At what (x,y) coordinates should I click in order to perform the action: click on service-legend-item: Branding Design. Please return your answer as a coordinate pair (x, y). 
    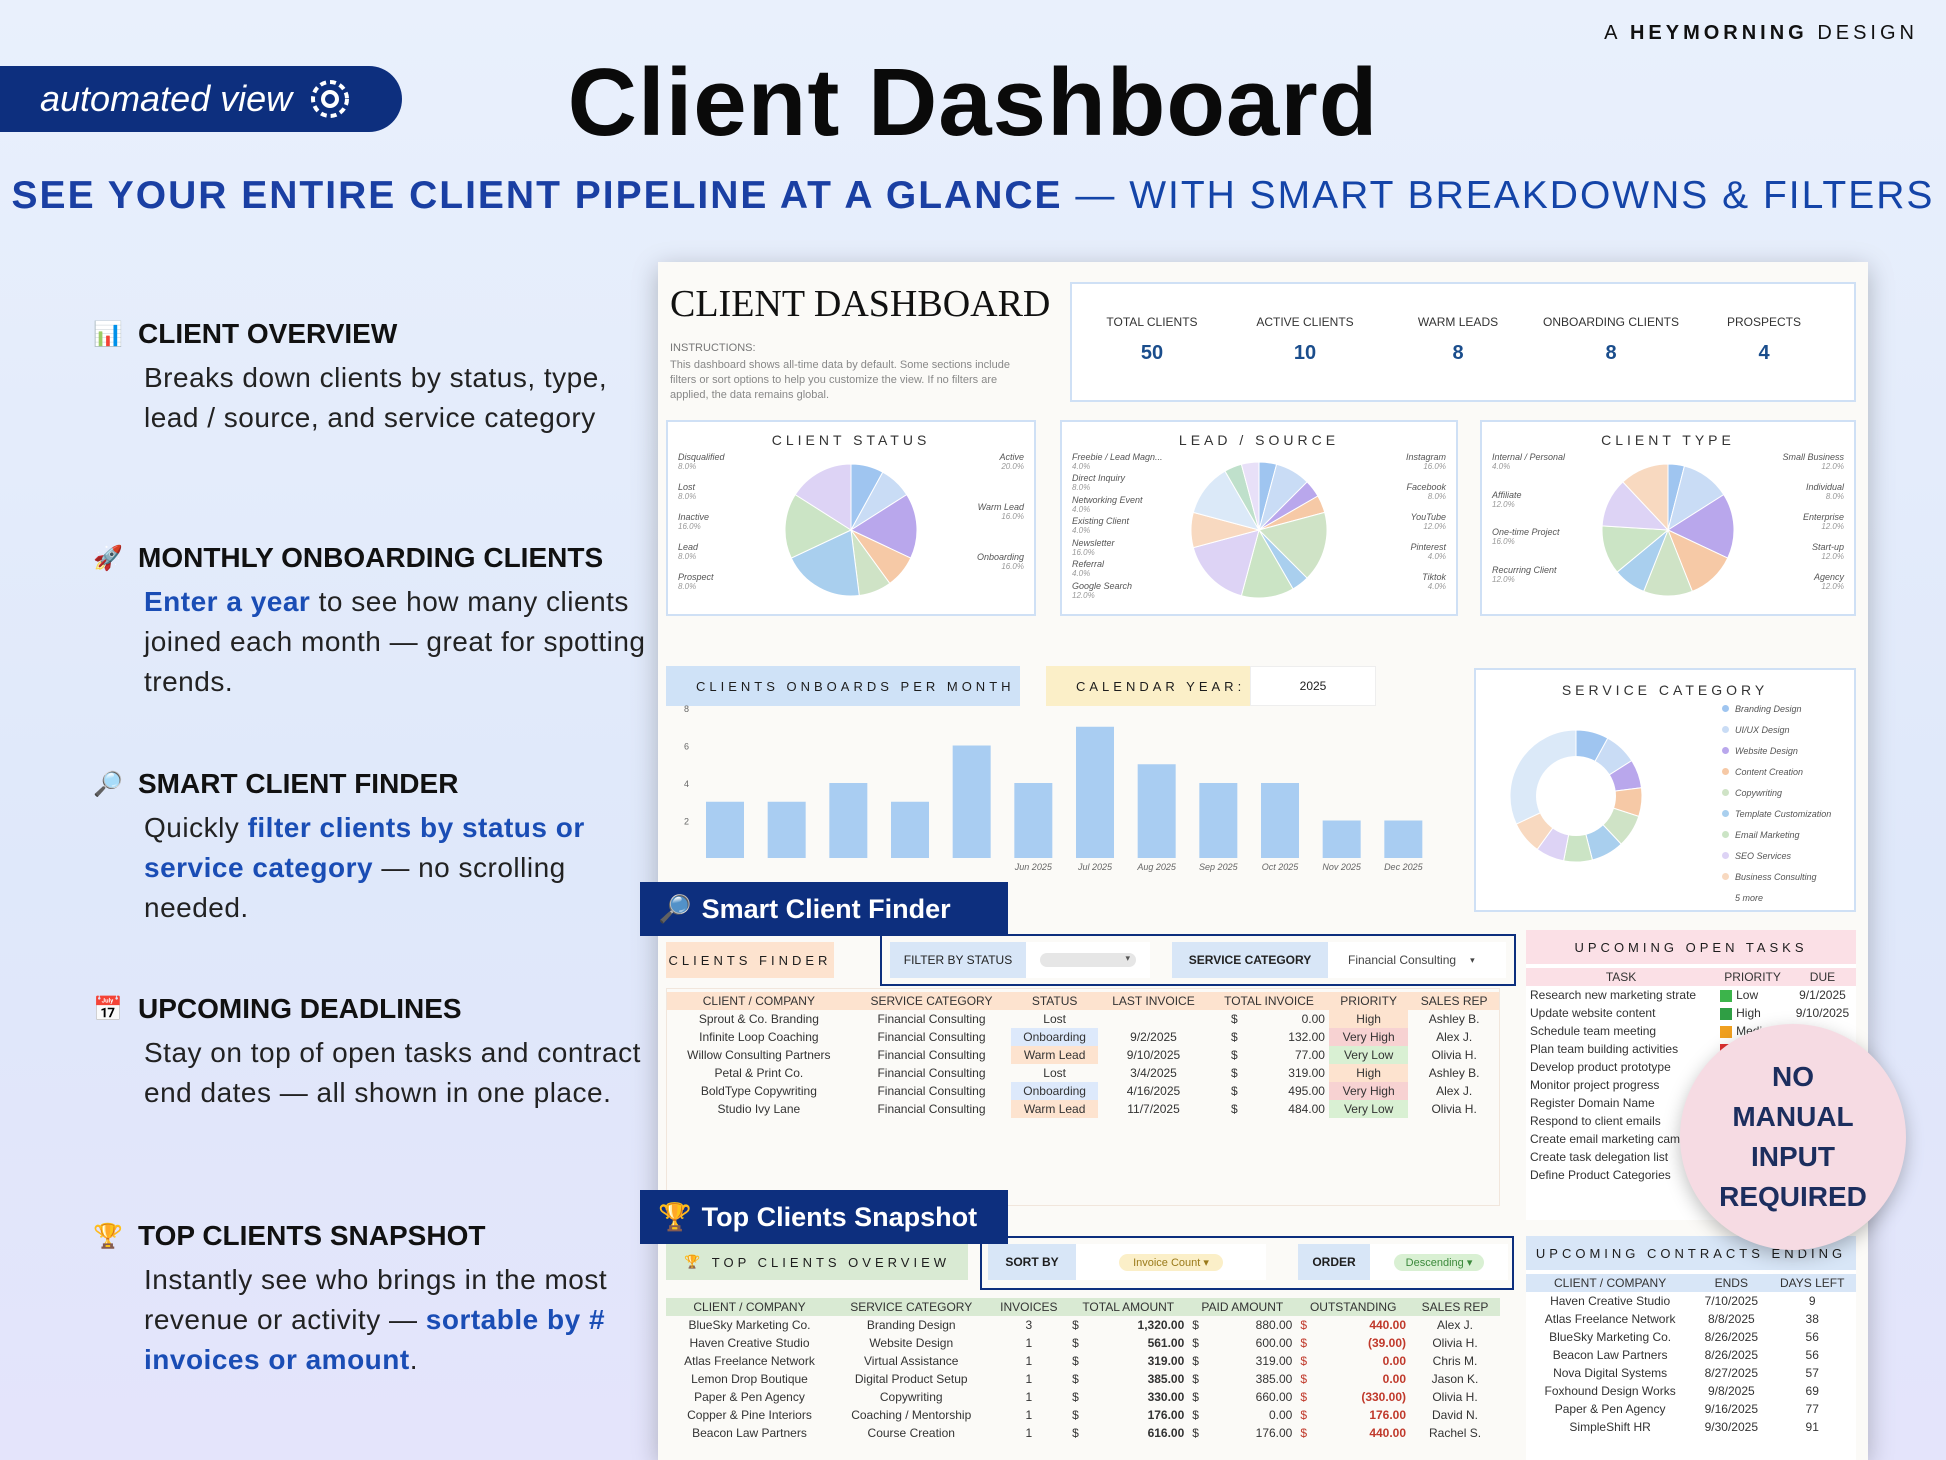
    Looking at the image, I should click on (1762, 709).